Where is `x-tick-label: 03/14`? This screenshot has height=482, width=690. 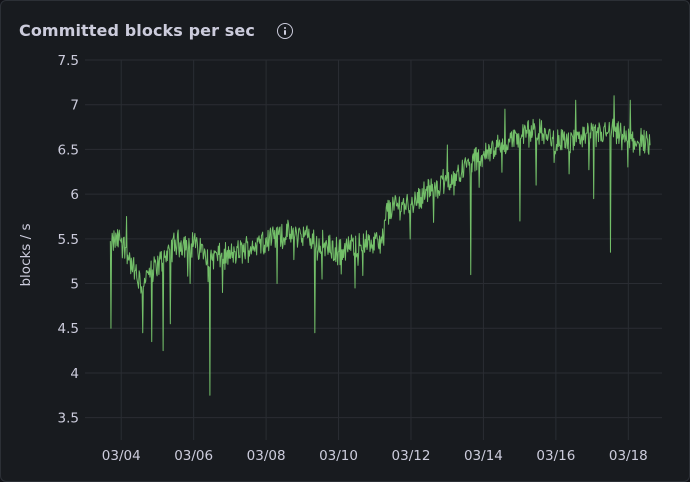 x-tick-label: 03/14 is located at coordinates (483, 456).